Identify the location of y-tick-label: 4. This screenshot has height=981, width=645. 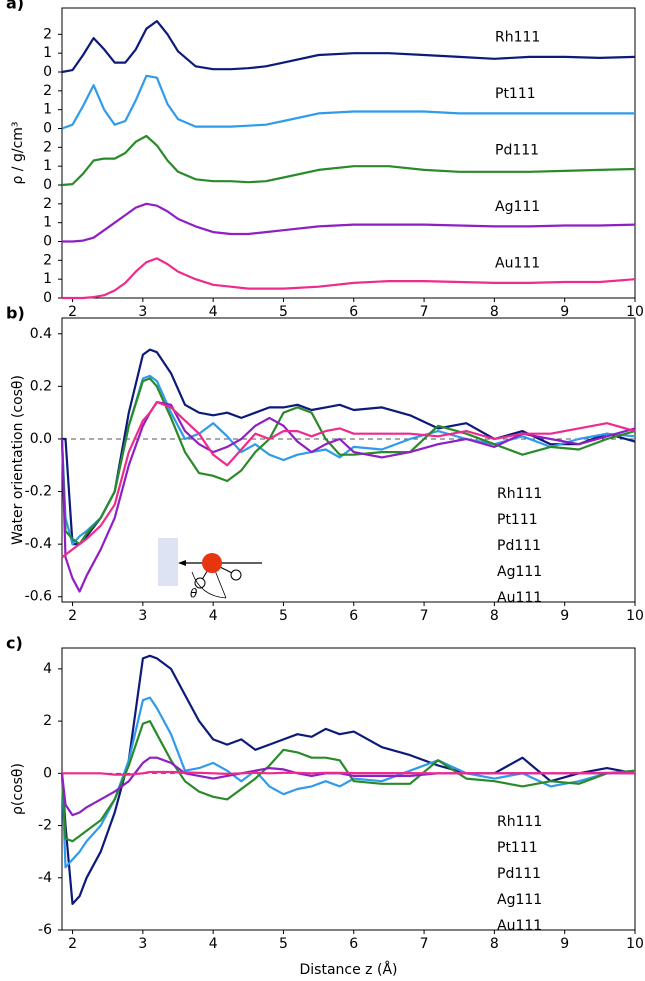
(47, 669).